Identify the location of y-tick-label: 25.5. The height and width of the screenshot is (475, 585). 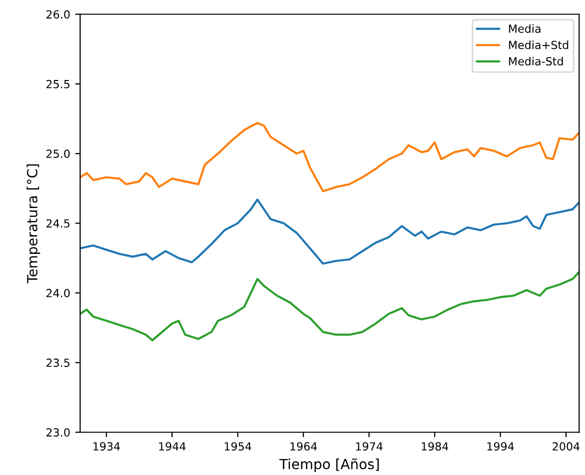
(58, 84).